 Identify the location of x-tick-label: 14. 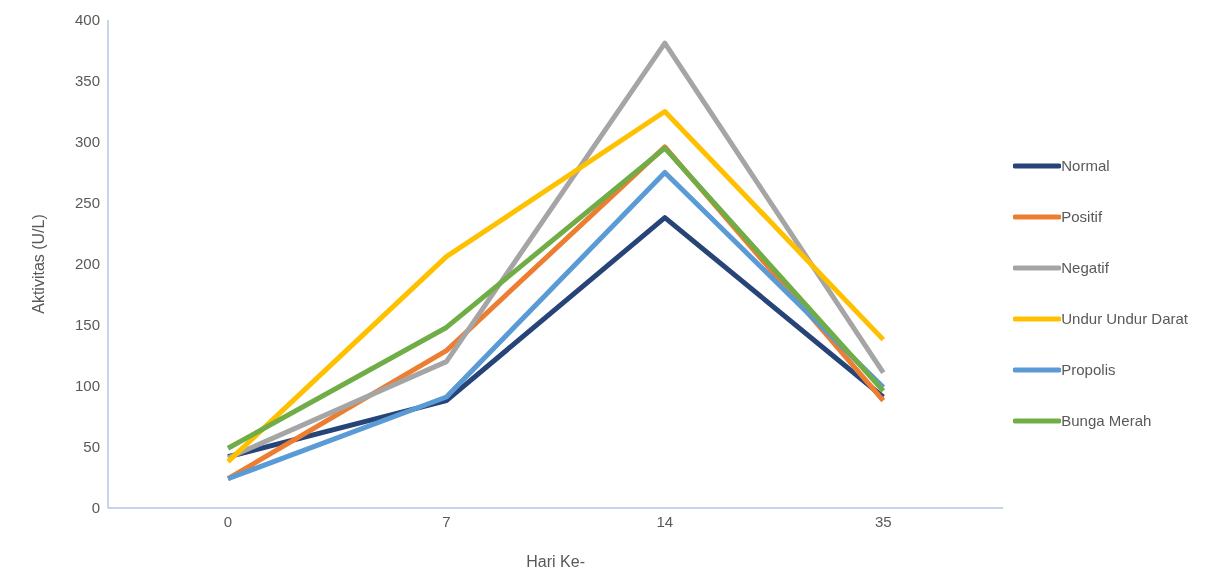
(665, 521).